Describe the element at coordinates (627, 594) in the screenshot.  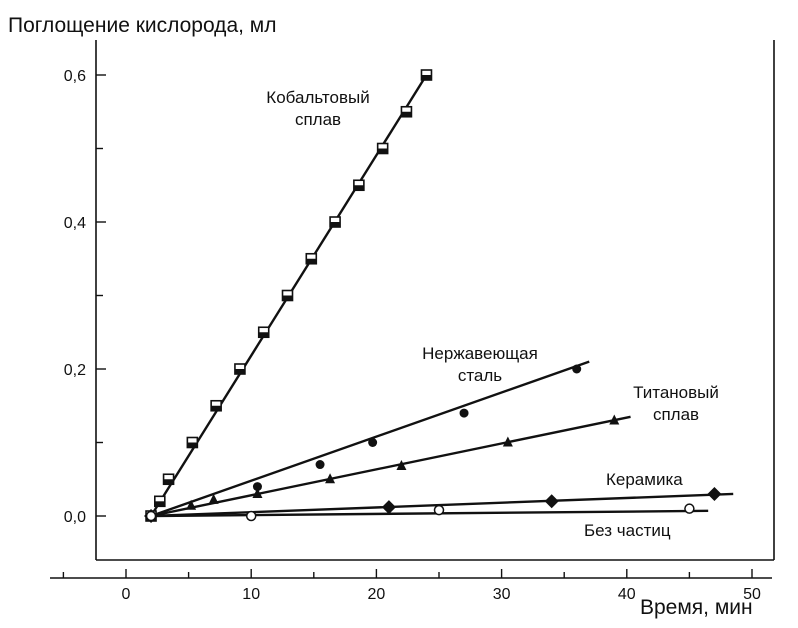
I see `x-tick-label: 40` at that location.